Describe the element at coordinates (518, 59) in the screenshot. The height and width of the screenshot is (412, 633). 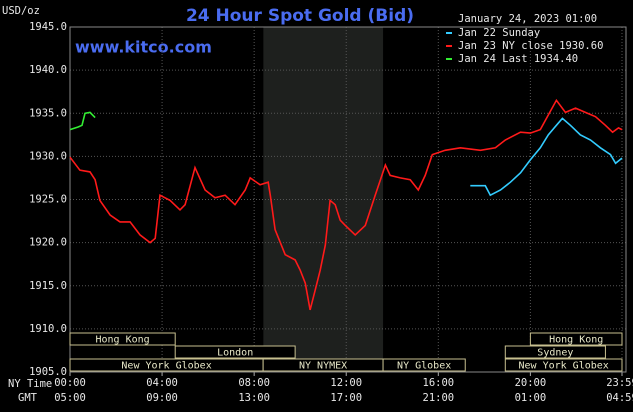
I see `legend-label: Jan 24 Last 1934.40` at that location.